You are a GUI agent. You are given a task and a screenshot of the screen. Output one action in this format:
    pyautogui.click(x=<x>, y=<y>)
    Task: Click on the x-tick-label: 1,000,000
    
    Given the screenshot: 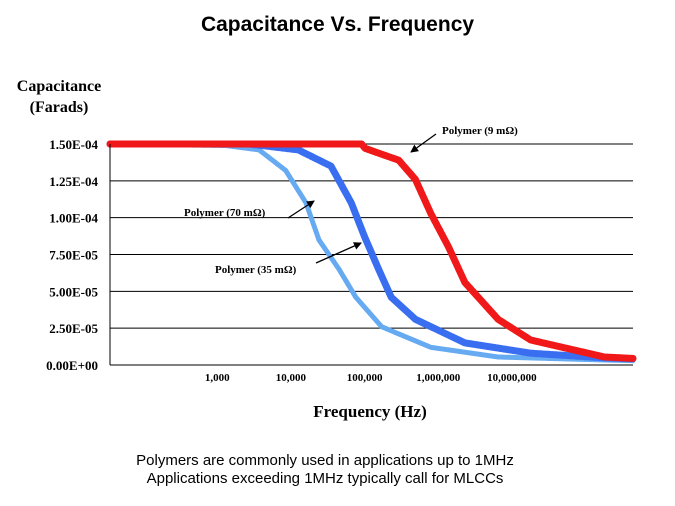 What is the action you would take?
    pyautogui.click(x=438, y=378)
    